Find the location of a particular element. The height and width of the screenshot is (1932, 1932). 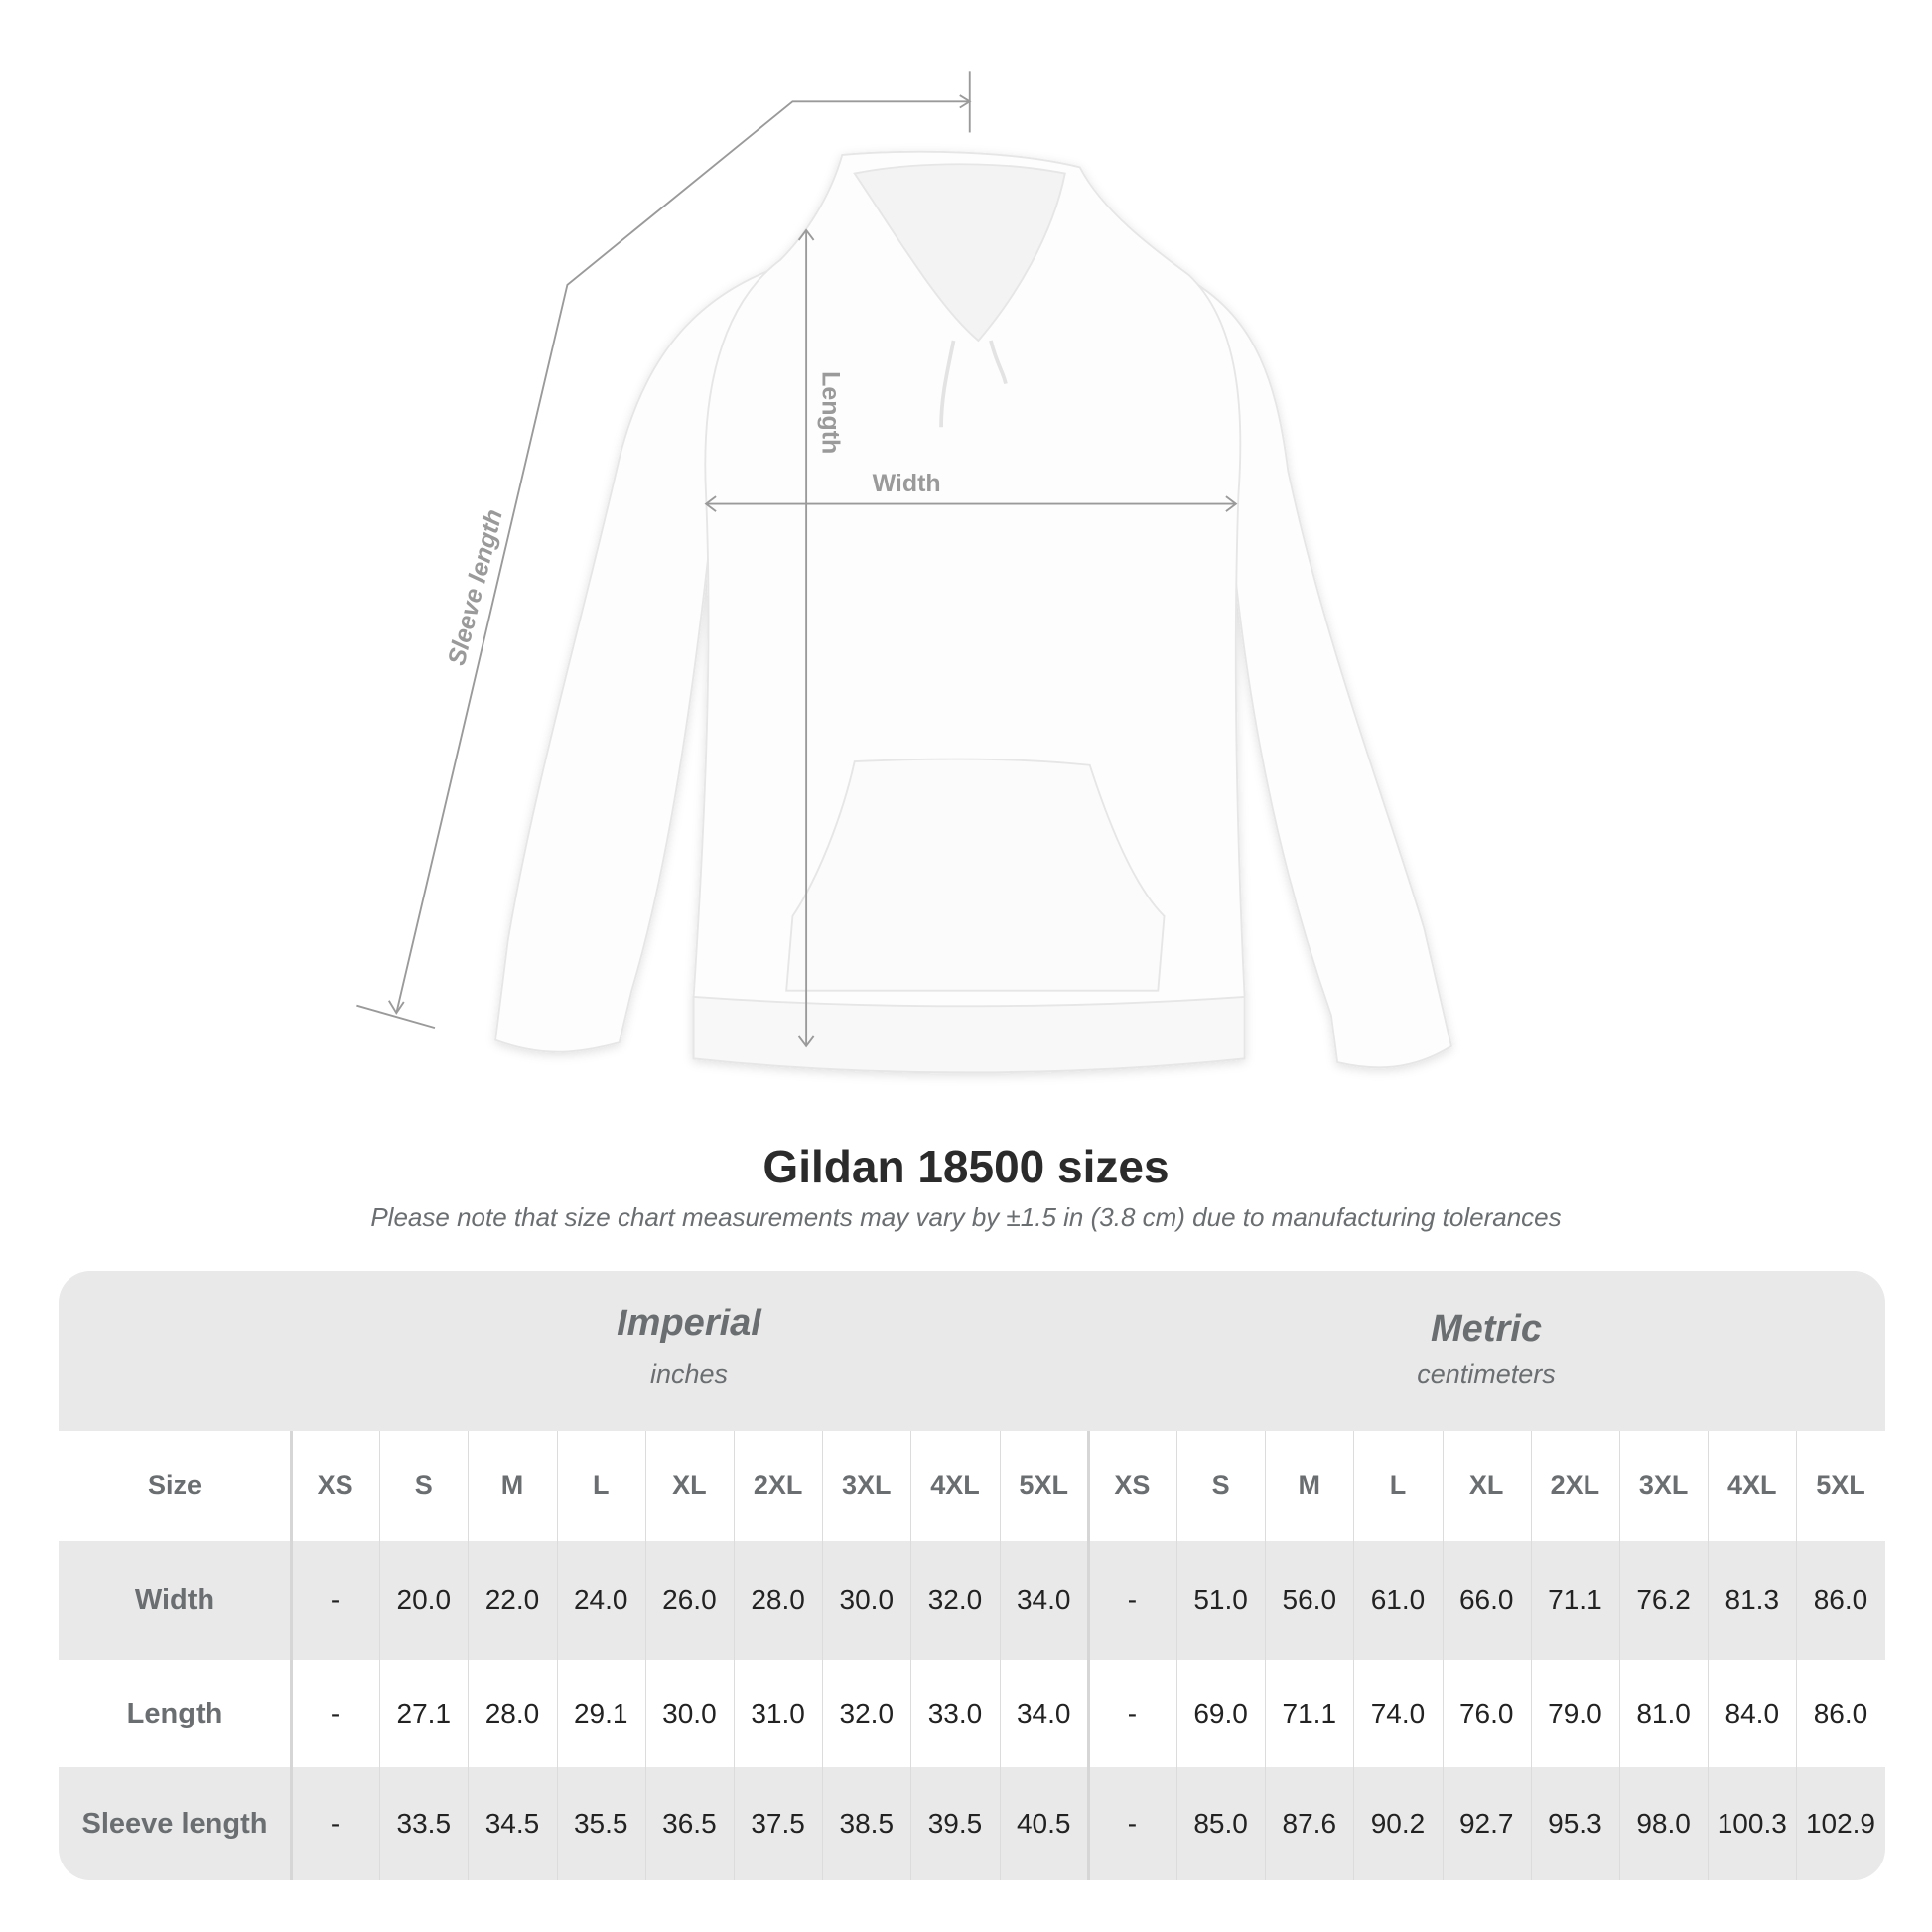

length-imperial-5xl: 34.0 is located at coordinates (1043, 1713).